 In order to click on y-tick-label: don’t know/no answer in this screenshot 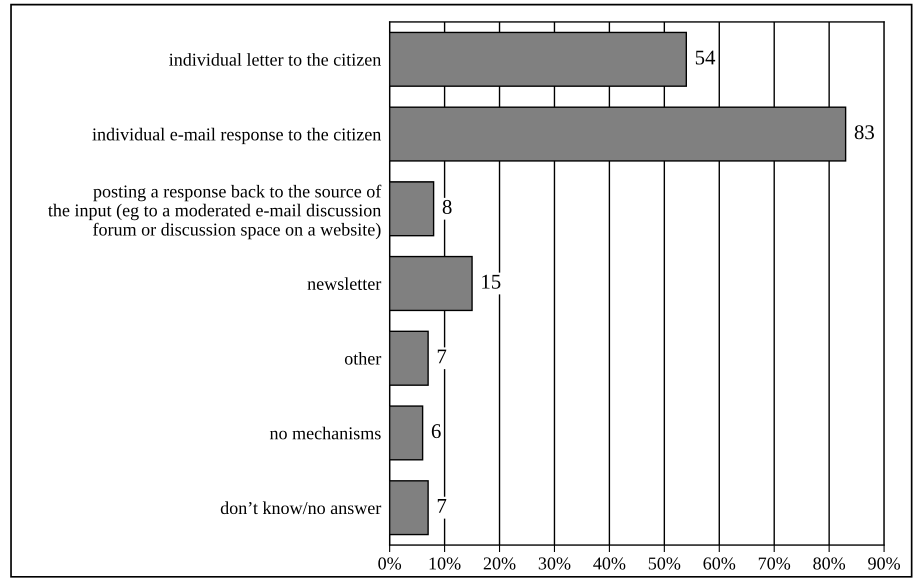, I will do `click(301, 507)`.